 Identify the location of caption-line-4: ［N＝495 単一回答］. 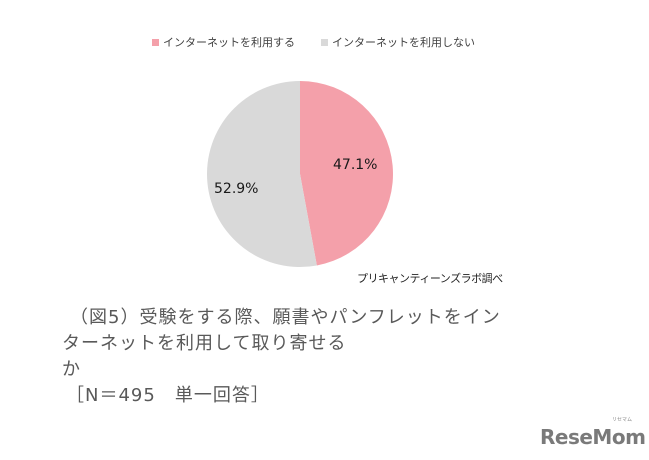
(168, 395).